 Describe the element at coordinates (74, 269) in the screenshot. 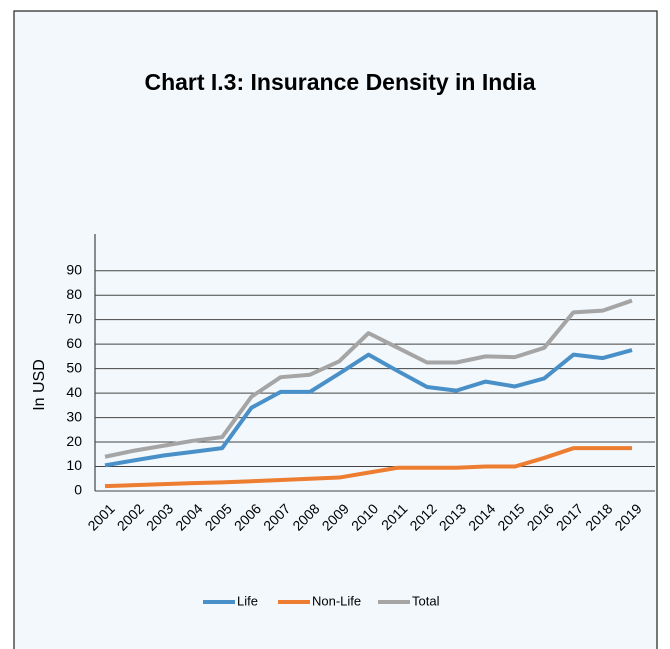

I see `y-tick-label: 90` at that location.